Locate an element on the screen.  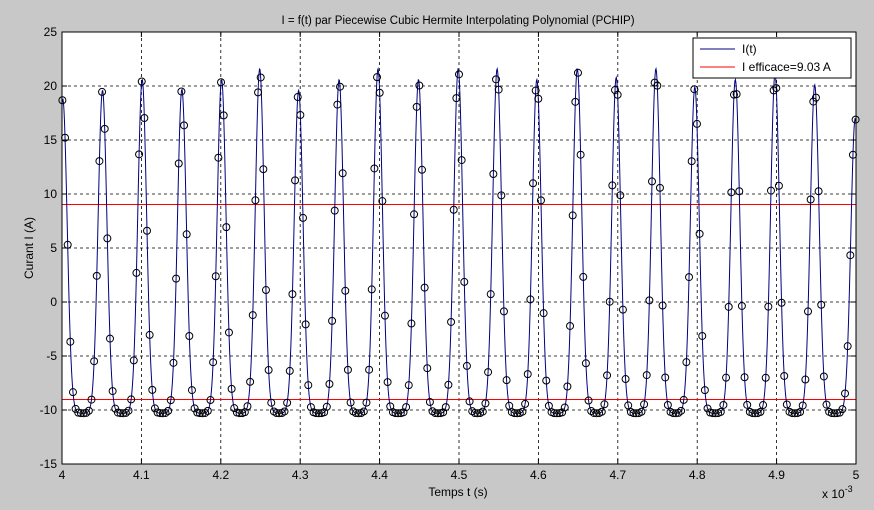
legend-label-i-t: I(t) is located at coordinates (749, 49).